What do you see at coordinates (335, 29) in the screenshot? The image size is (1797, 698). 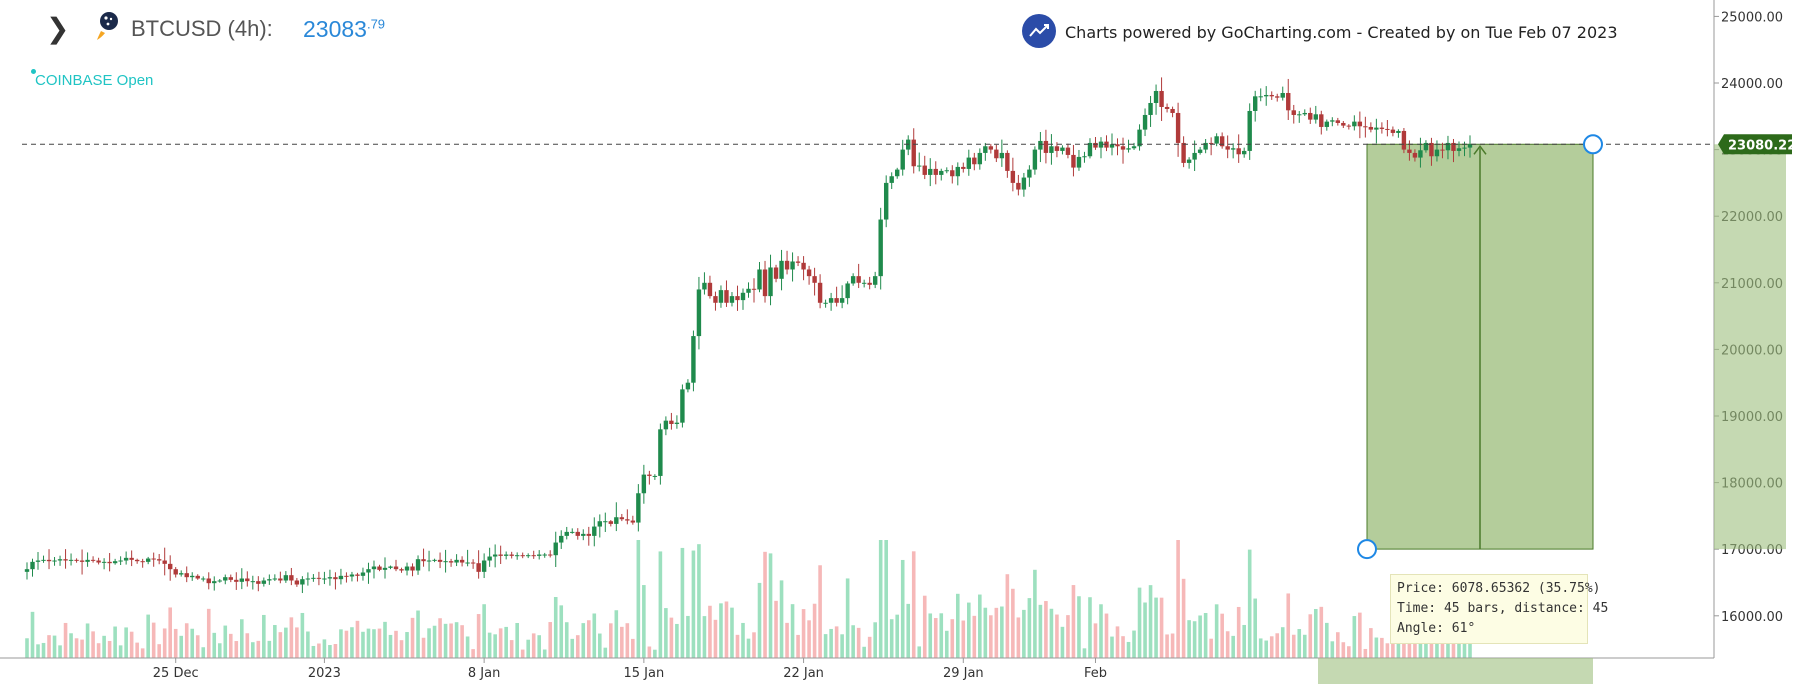 I see `price-integer: 23083` at bounding box center [335, 29].